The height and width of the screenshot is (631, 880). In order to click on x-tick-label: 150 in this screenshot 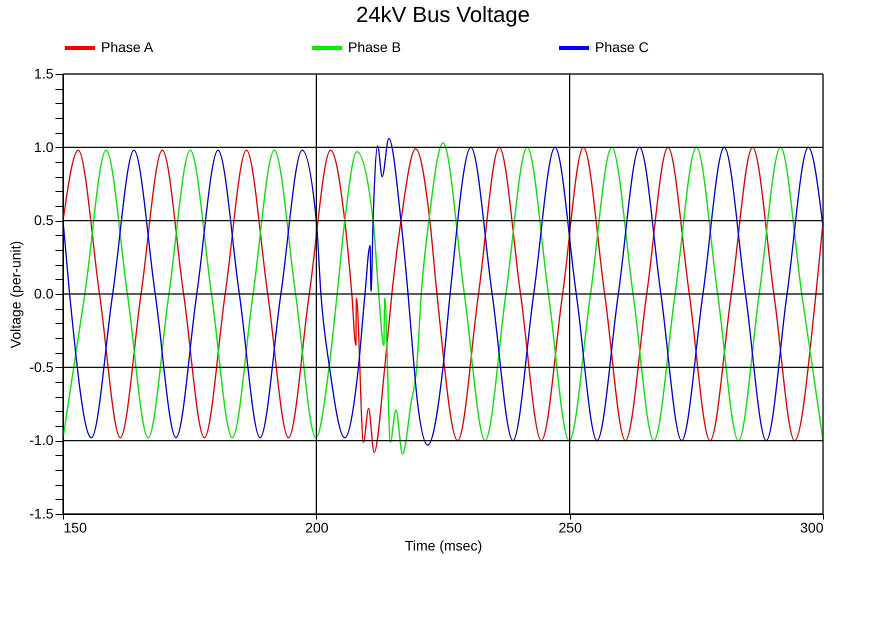, I will do `click(76, 528)`.